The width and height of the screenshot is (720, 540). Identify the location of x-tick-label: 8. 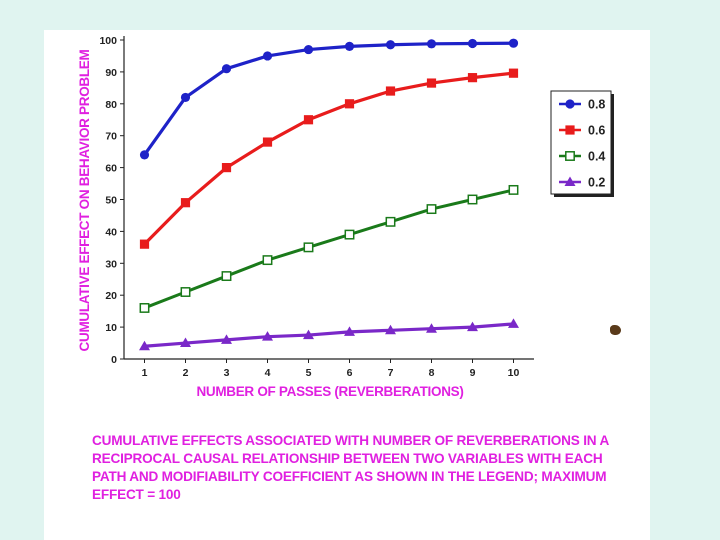
(432, 373).